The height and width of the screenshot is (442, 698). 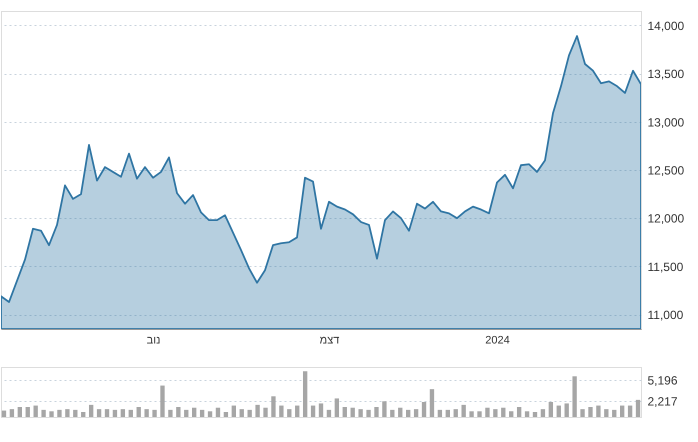 I want to click on x-tick-label: דצמ, so click(x=330, y=340).